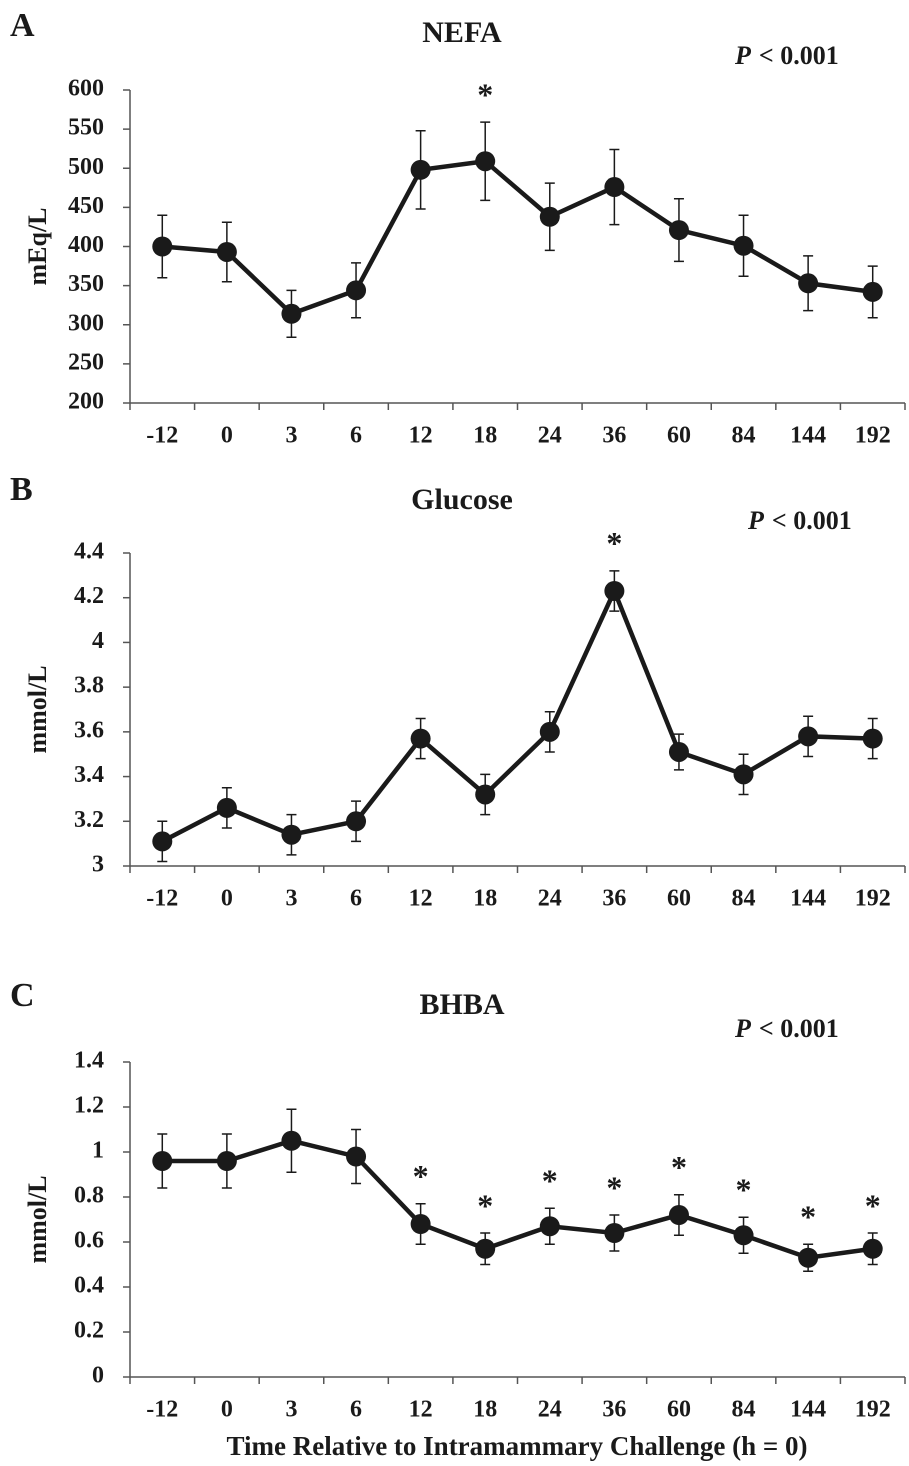 The width and height of the screenshot is (909, 1466). Describe the element at coordinates (21, 489) in the screenshot. I see `panel-label: B` at that location.